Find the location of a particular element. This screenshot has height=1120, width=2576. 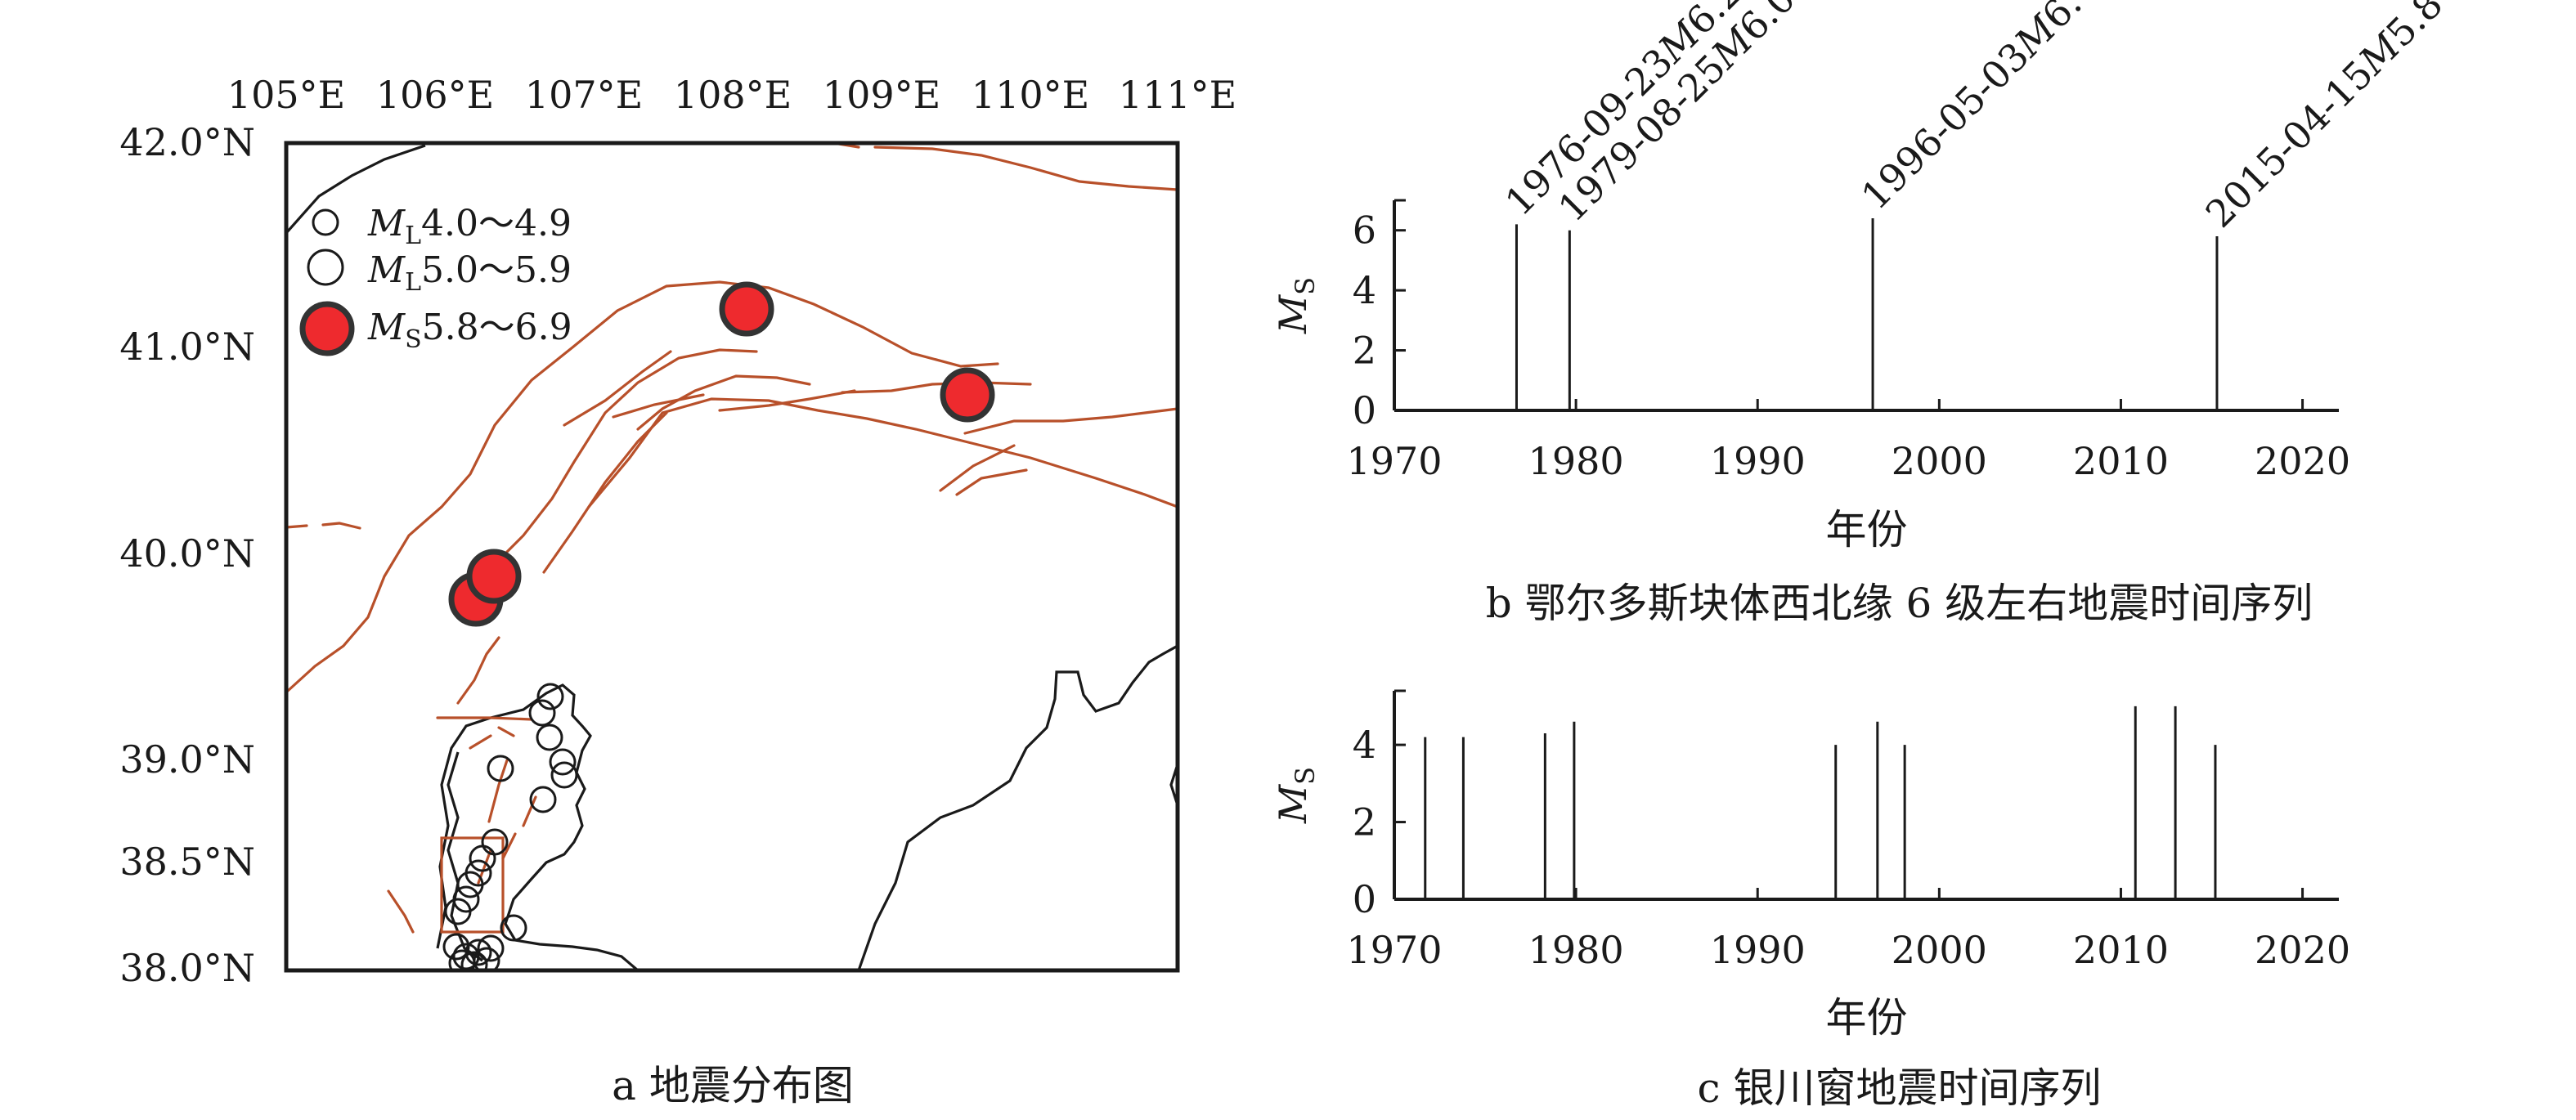

map-caption: a 地震分布图 is located at coordinates (733, 1086).